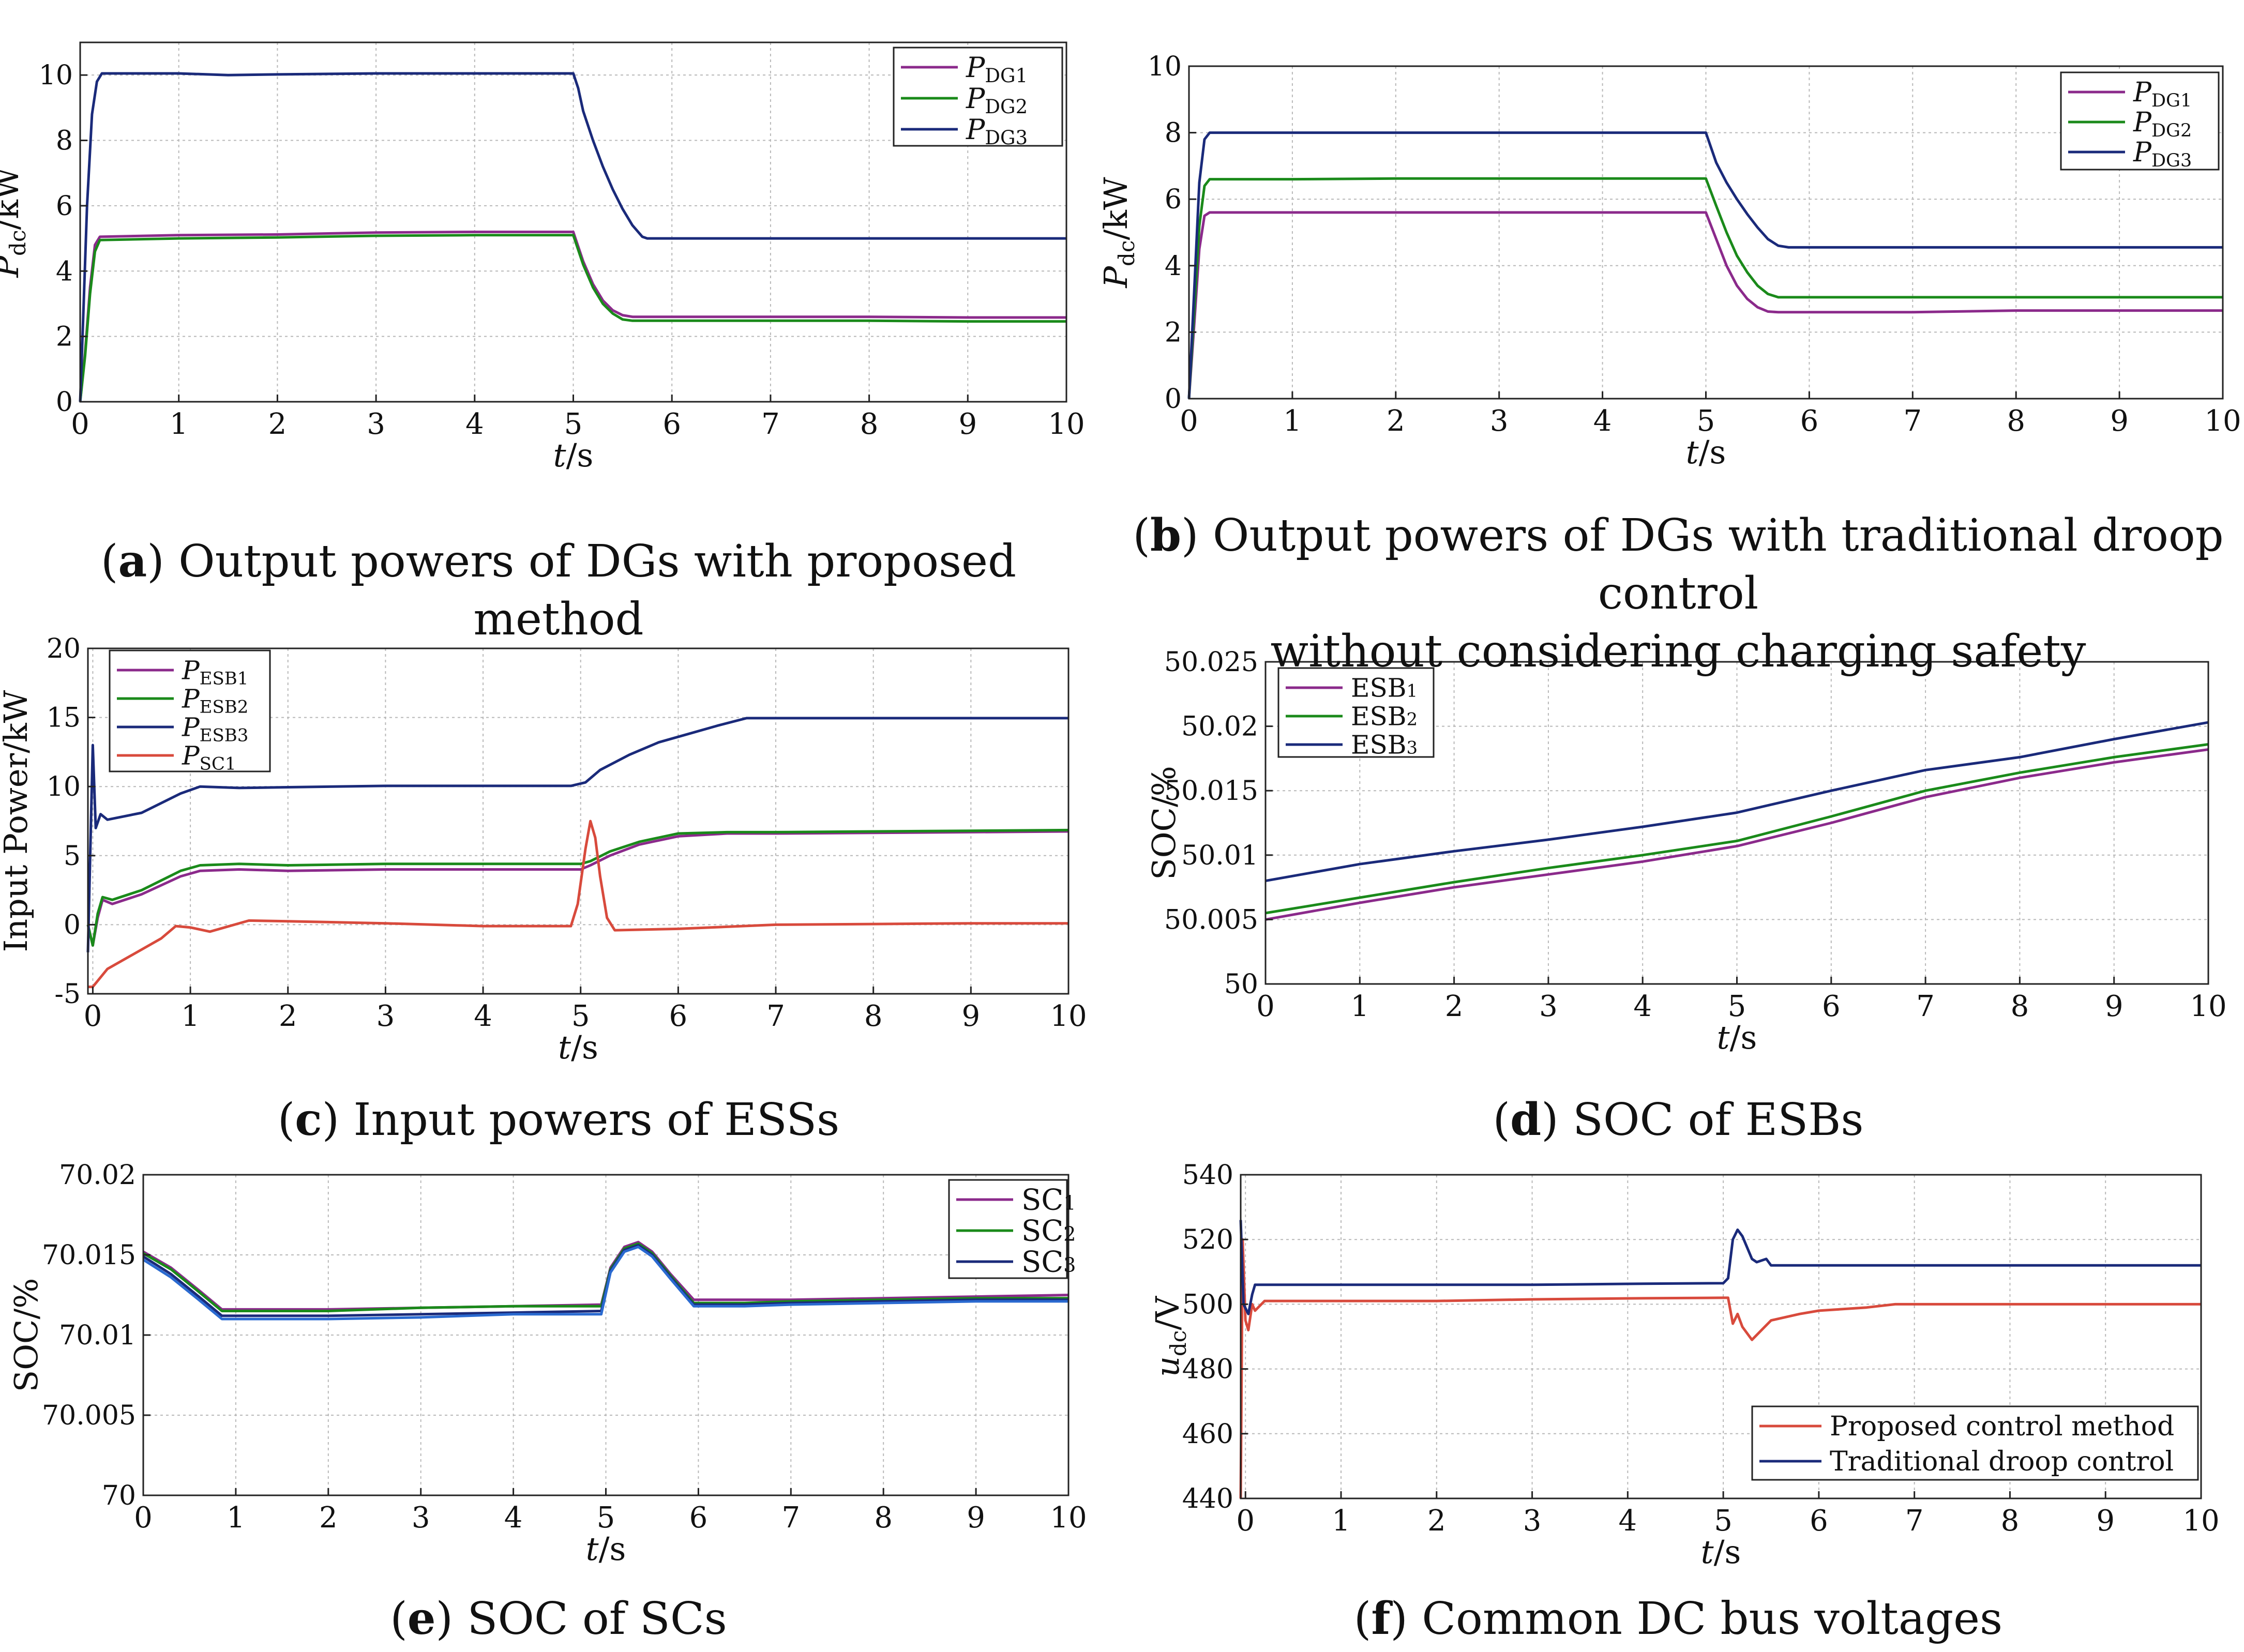 The image size is (2244, 1652). What do you see at coordinates (64, 718) in the screenshot?
I see `y-tick-label: 15` at bounding box center [64, 718].